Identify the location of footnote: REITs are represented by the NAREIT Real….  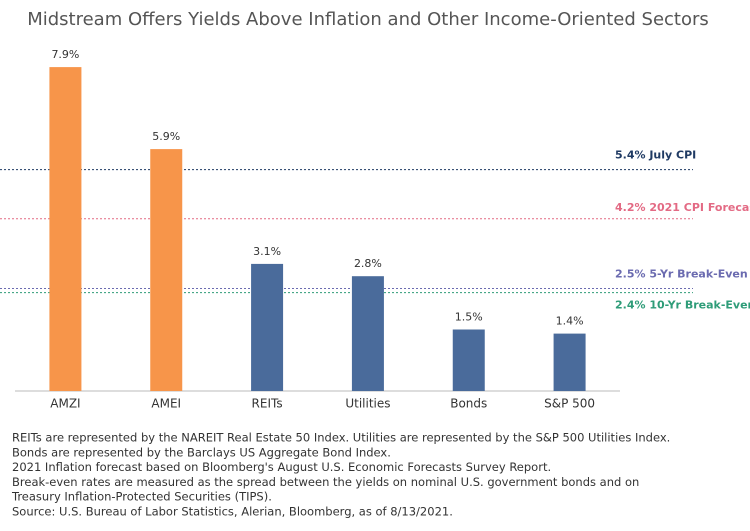
(341, 438).